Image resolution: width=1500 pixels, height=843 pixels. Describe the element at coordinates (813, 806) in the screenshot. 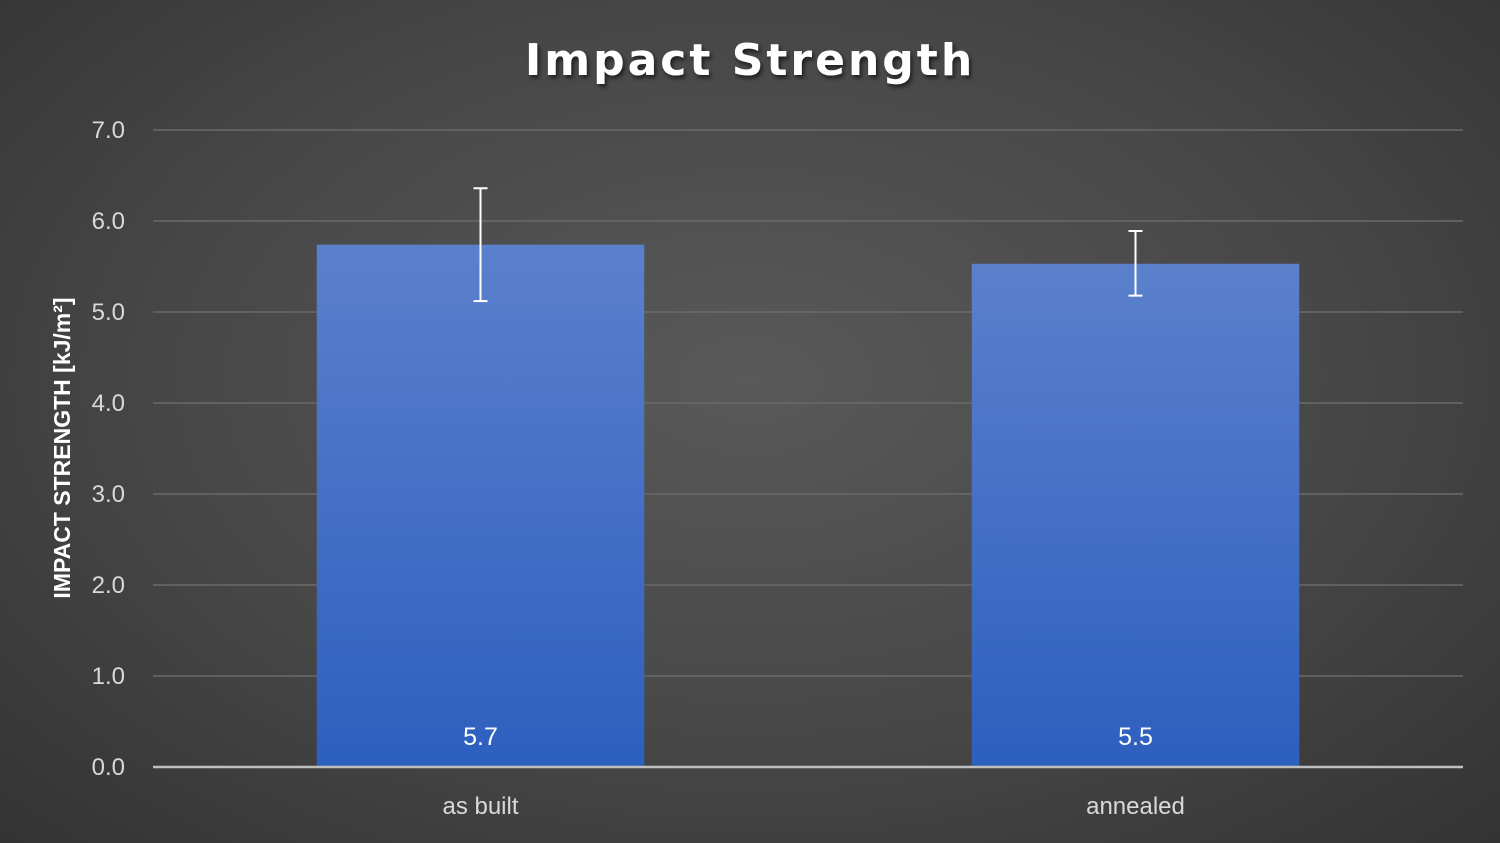

I see `x-axis-ticks: as built annealed` at that location.